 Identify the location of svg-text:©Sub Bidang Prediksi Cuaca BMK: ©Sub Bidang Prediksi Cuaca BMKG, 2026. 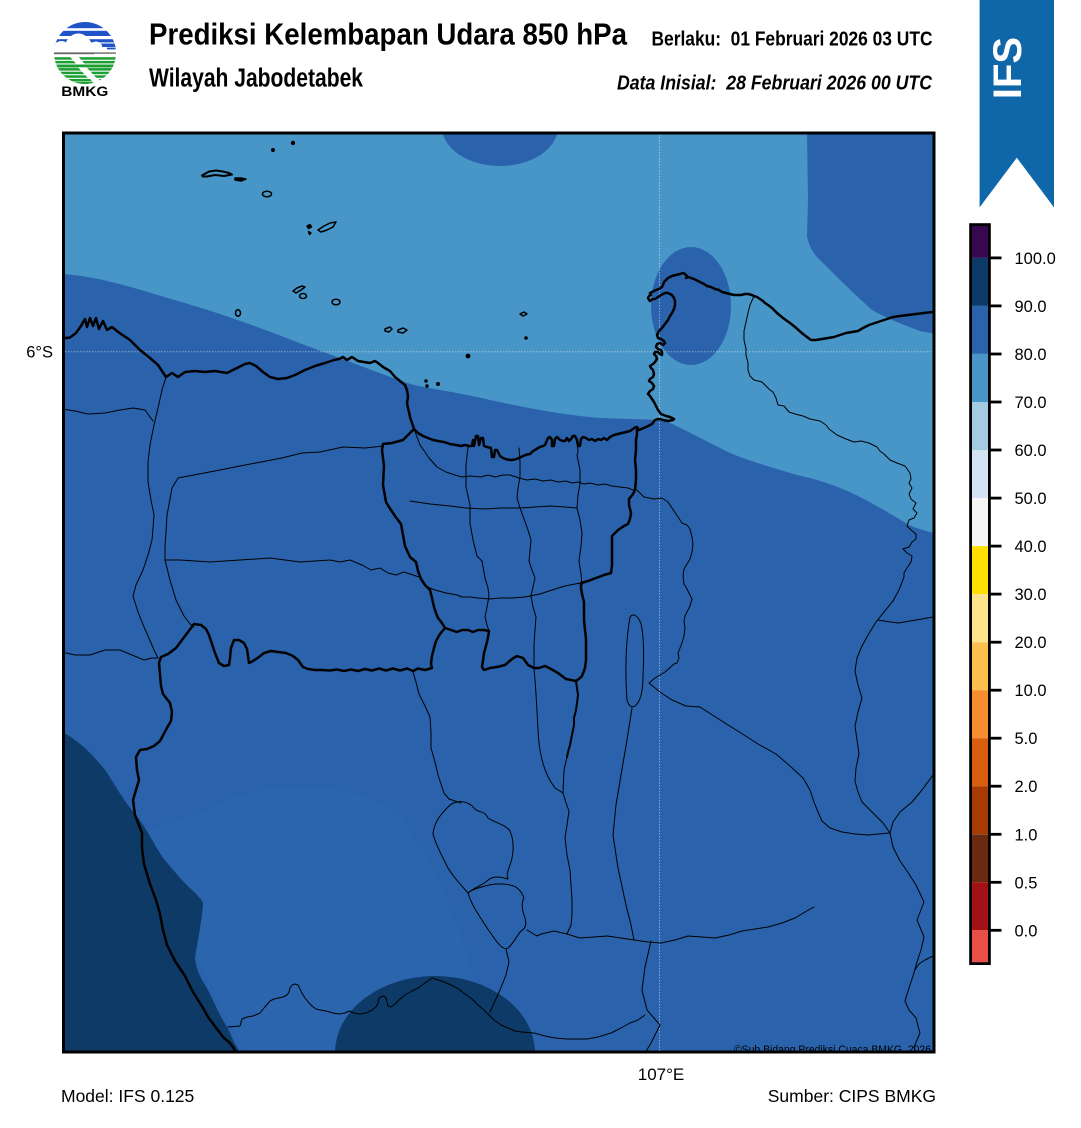
(832, 1050).